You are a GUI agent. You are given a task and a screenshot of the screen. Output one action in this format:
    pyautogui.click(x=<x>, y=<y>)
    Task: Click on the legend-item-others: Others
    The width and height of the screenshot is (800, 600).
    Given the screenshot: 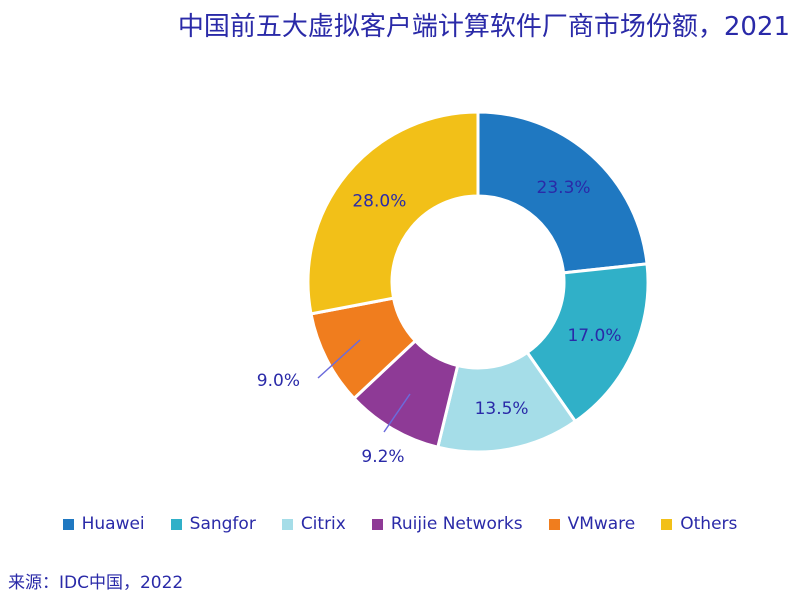 What is the action you would take?
    pyautogui.click(x=699, y=524)
    